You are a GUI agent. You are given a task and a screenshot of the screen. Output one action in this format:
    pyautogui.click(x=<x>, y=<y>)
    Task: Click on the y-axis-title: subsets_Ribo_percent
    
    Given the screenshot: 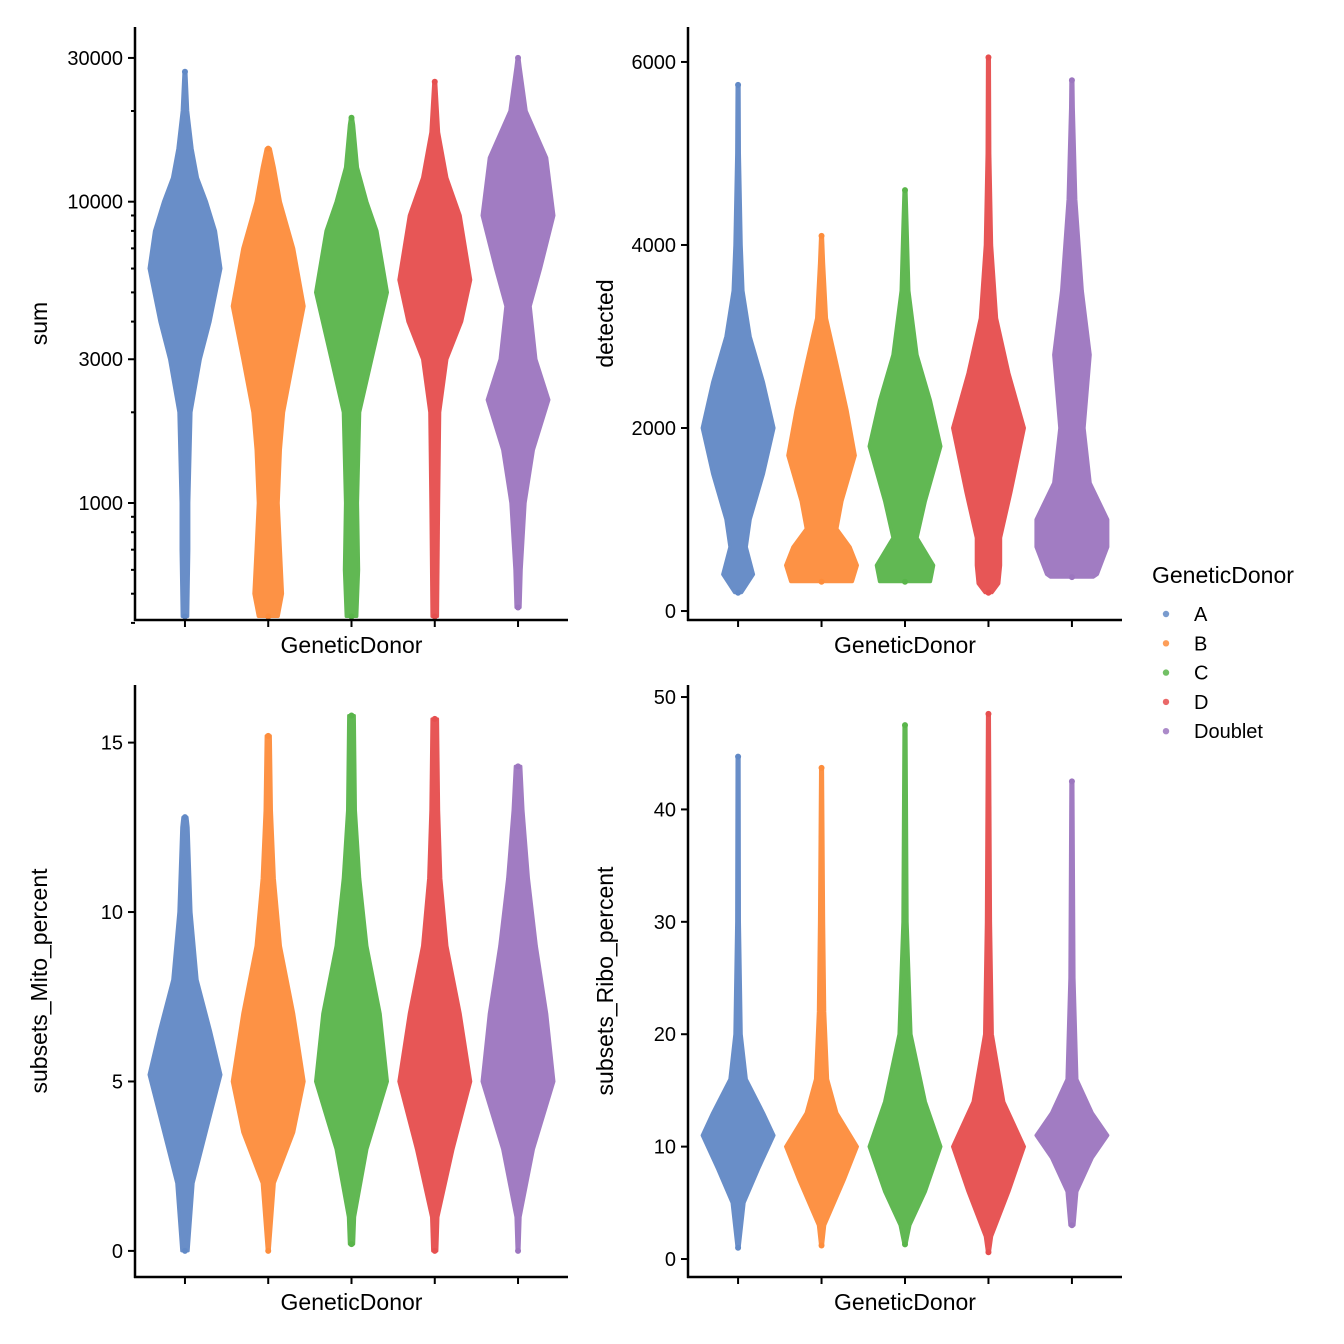 What is the action you would take?
    pyautogui.click(x=605, y=980)
    